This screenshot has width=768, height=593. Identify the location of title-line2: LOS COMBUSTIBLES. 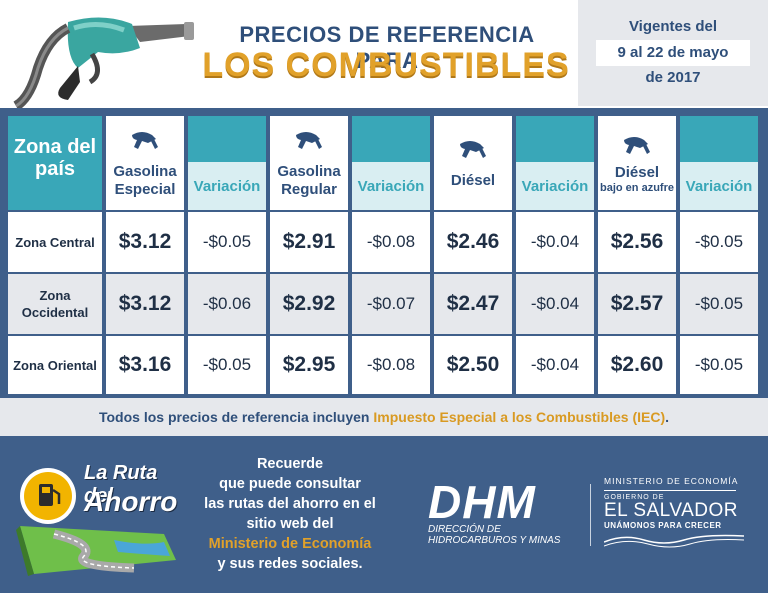
(386, 65).